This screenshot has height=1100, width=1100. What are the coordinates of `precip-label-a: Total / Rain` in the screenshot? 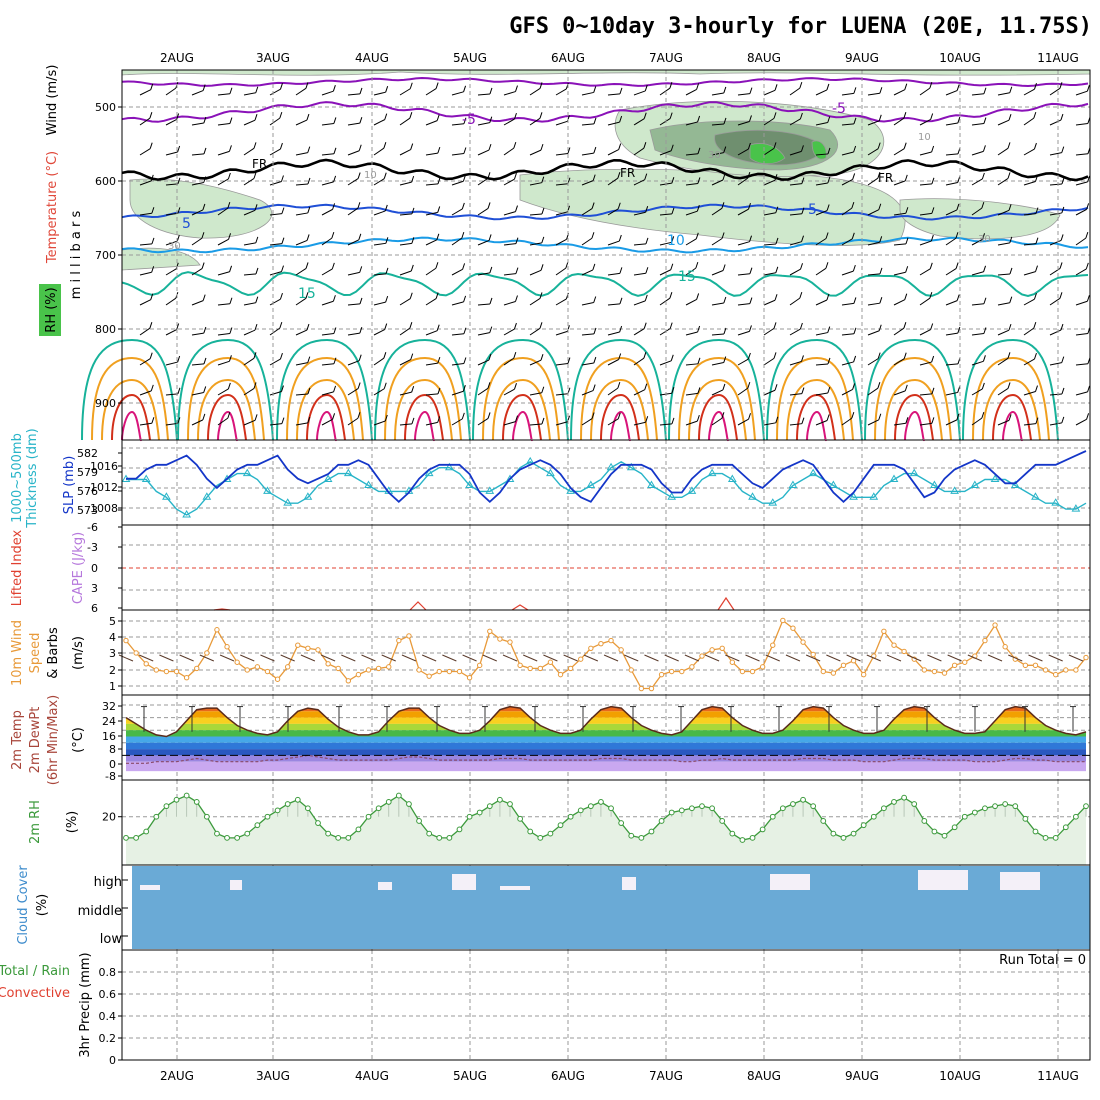 It's located at (35, 971).